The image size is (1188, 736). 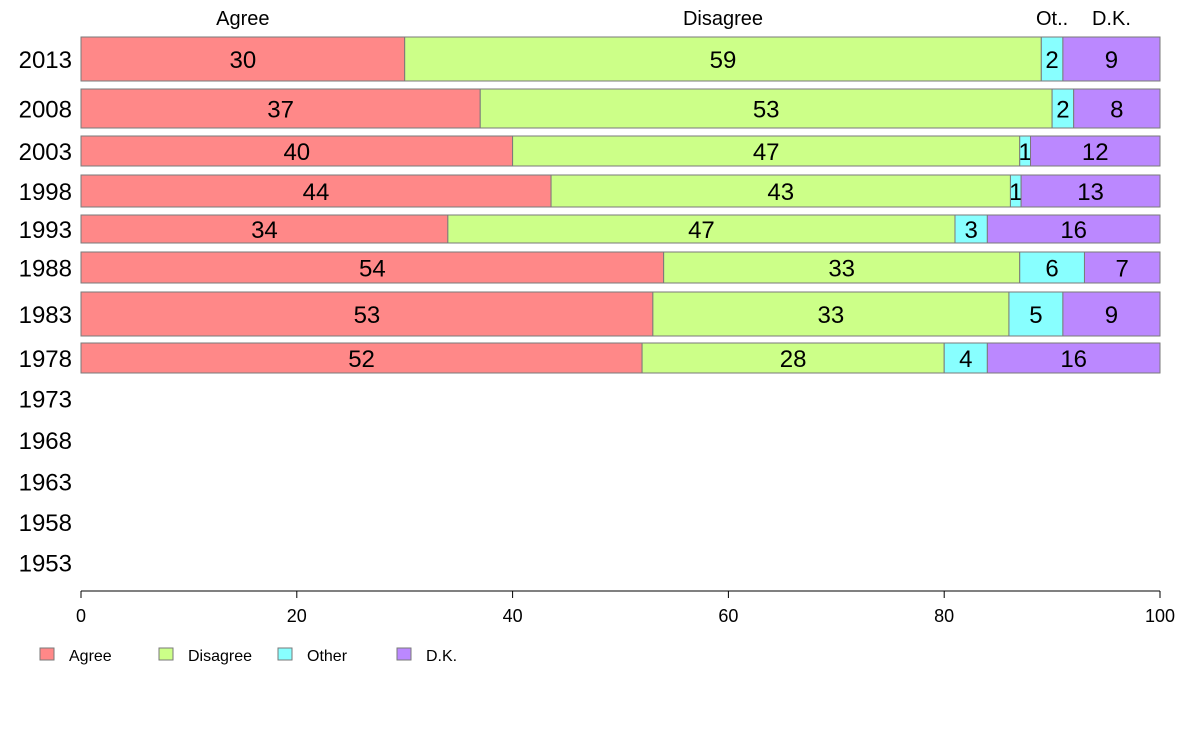 I want to click on bar-1978-agree, so click(x=361, y=358).